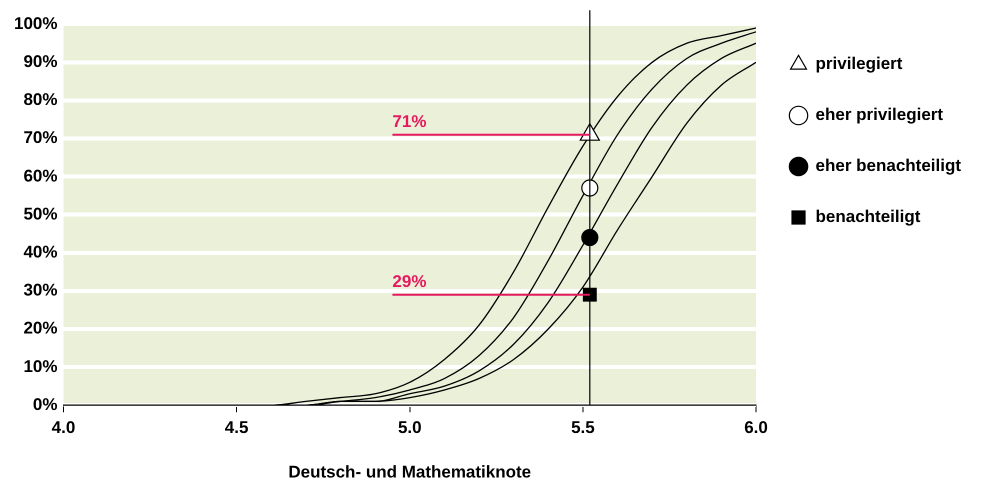 The width and height of the screenshot is (989, 495). Describe the element at coordinates (64, 428) in the screenshot. I see `x-tick-label: 4.0` at that location.